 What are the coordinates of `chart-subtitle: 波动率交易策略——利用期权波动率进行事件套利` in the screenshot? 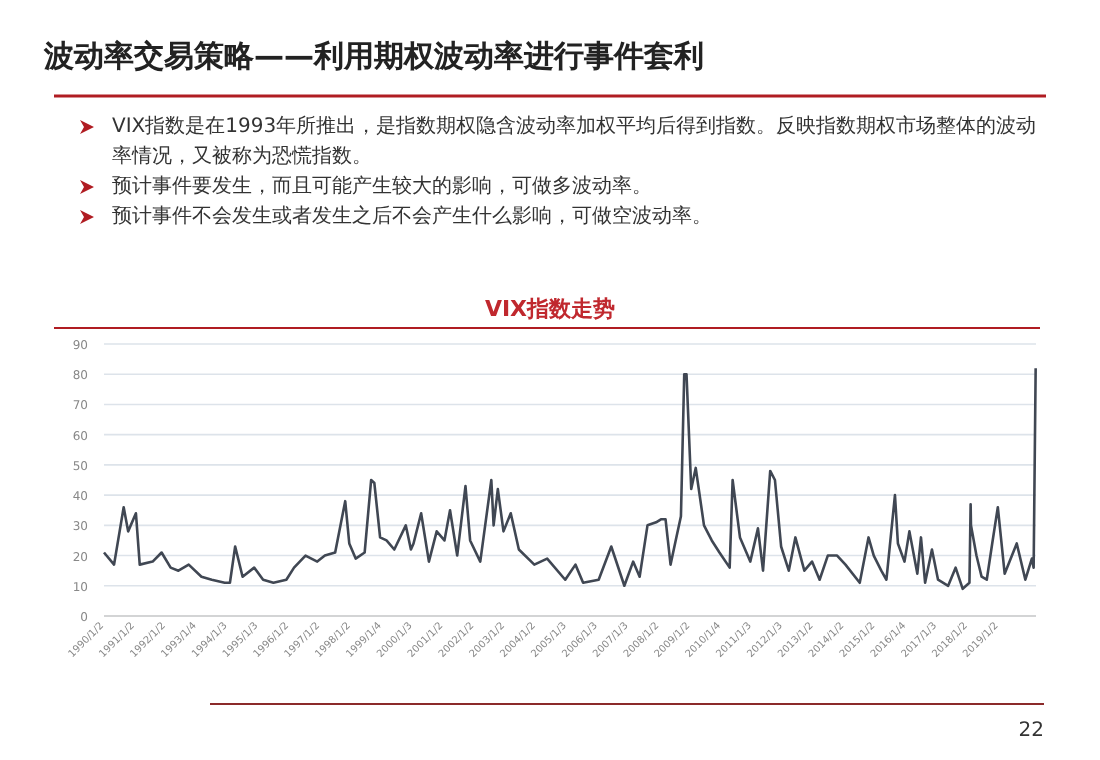 It's located at (373, 56).